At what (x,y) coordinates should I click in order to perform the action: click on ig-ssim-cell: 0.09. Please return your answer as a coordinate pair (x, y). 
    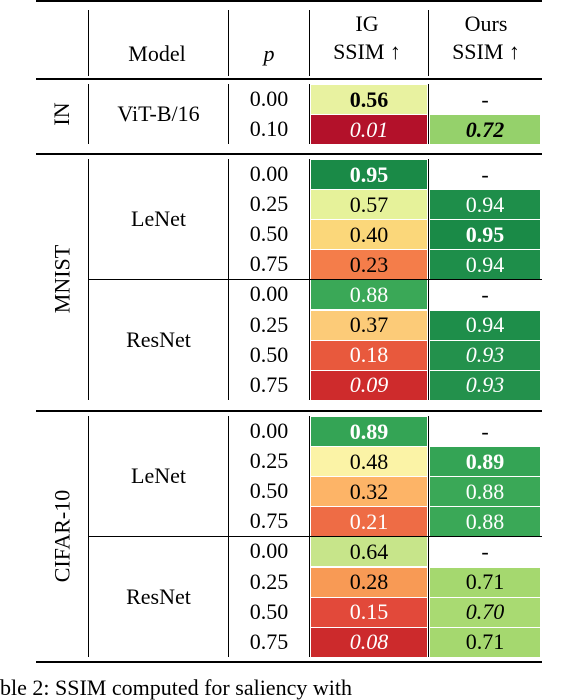
    Looking at the image, I should click on (369, 385).